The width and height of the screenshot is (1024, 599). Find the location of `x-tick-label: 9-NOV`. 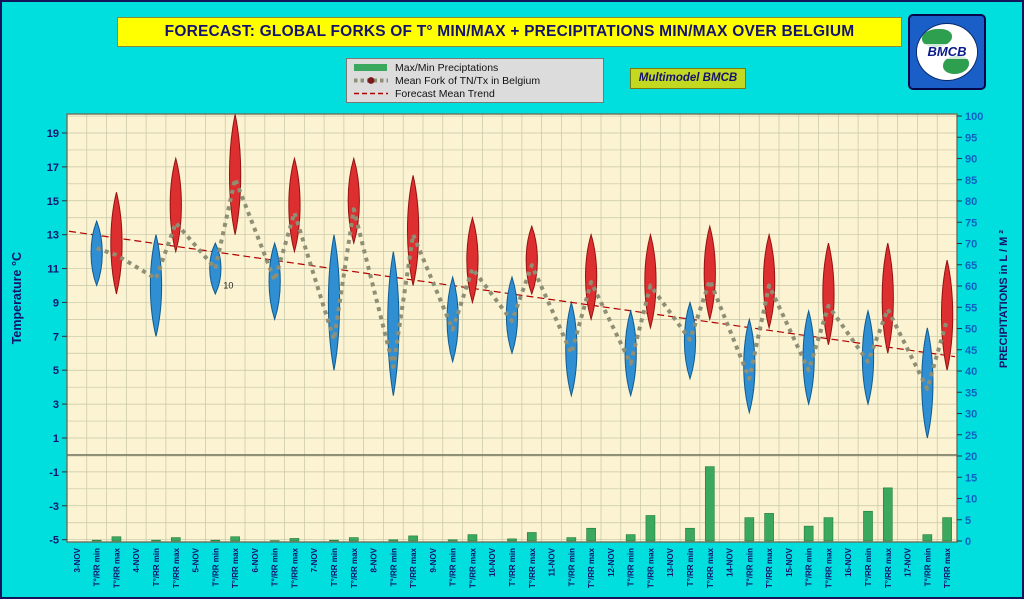

x-tick-label: 9-NOV is located at coordinates (433, 559).